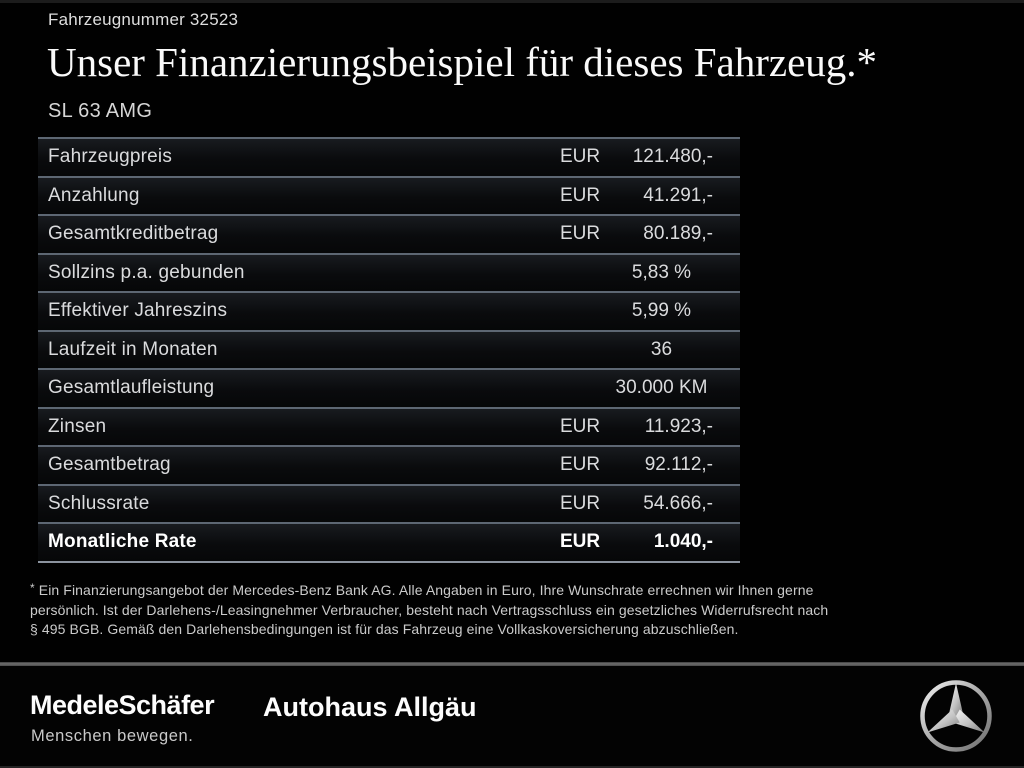 Image resolution: width=1024 pixels, height=768 pixels. What do you see at coordinates (109, 465) in the screenshot?
I see `row-label: Gesamtbetrag` at bounding box center [109, 465].